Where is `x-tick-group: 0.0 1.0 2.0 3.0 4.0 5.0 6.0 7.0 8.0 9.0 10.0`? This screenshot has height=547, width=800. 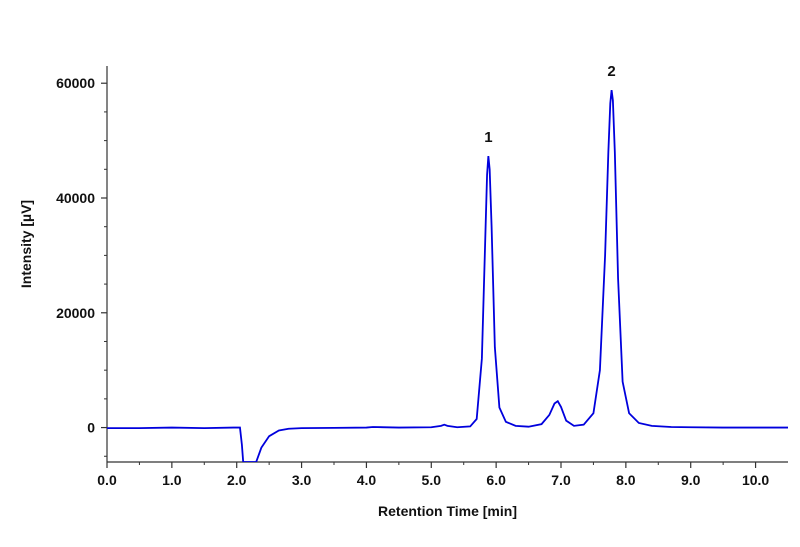
x-tick-group: 0.0 1.0 2.0 3.0 4.0 5.0 6.0 7.0 8.0 9.0 10.0 is located at coordinates (433, 475).